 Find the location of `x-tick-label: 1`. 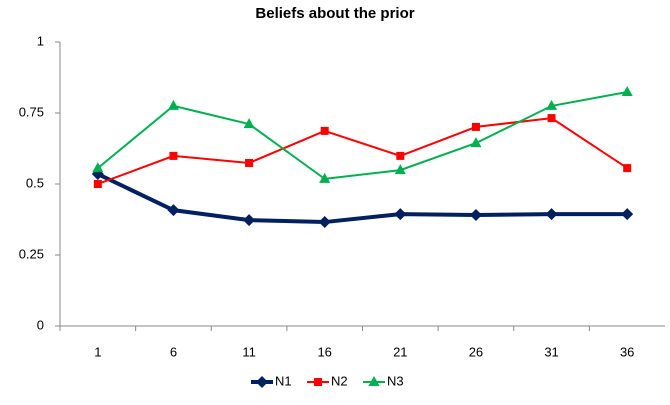

x-tick-label: 1 is located at coordinates (97, 351).